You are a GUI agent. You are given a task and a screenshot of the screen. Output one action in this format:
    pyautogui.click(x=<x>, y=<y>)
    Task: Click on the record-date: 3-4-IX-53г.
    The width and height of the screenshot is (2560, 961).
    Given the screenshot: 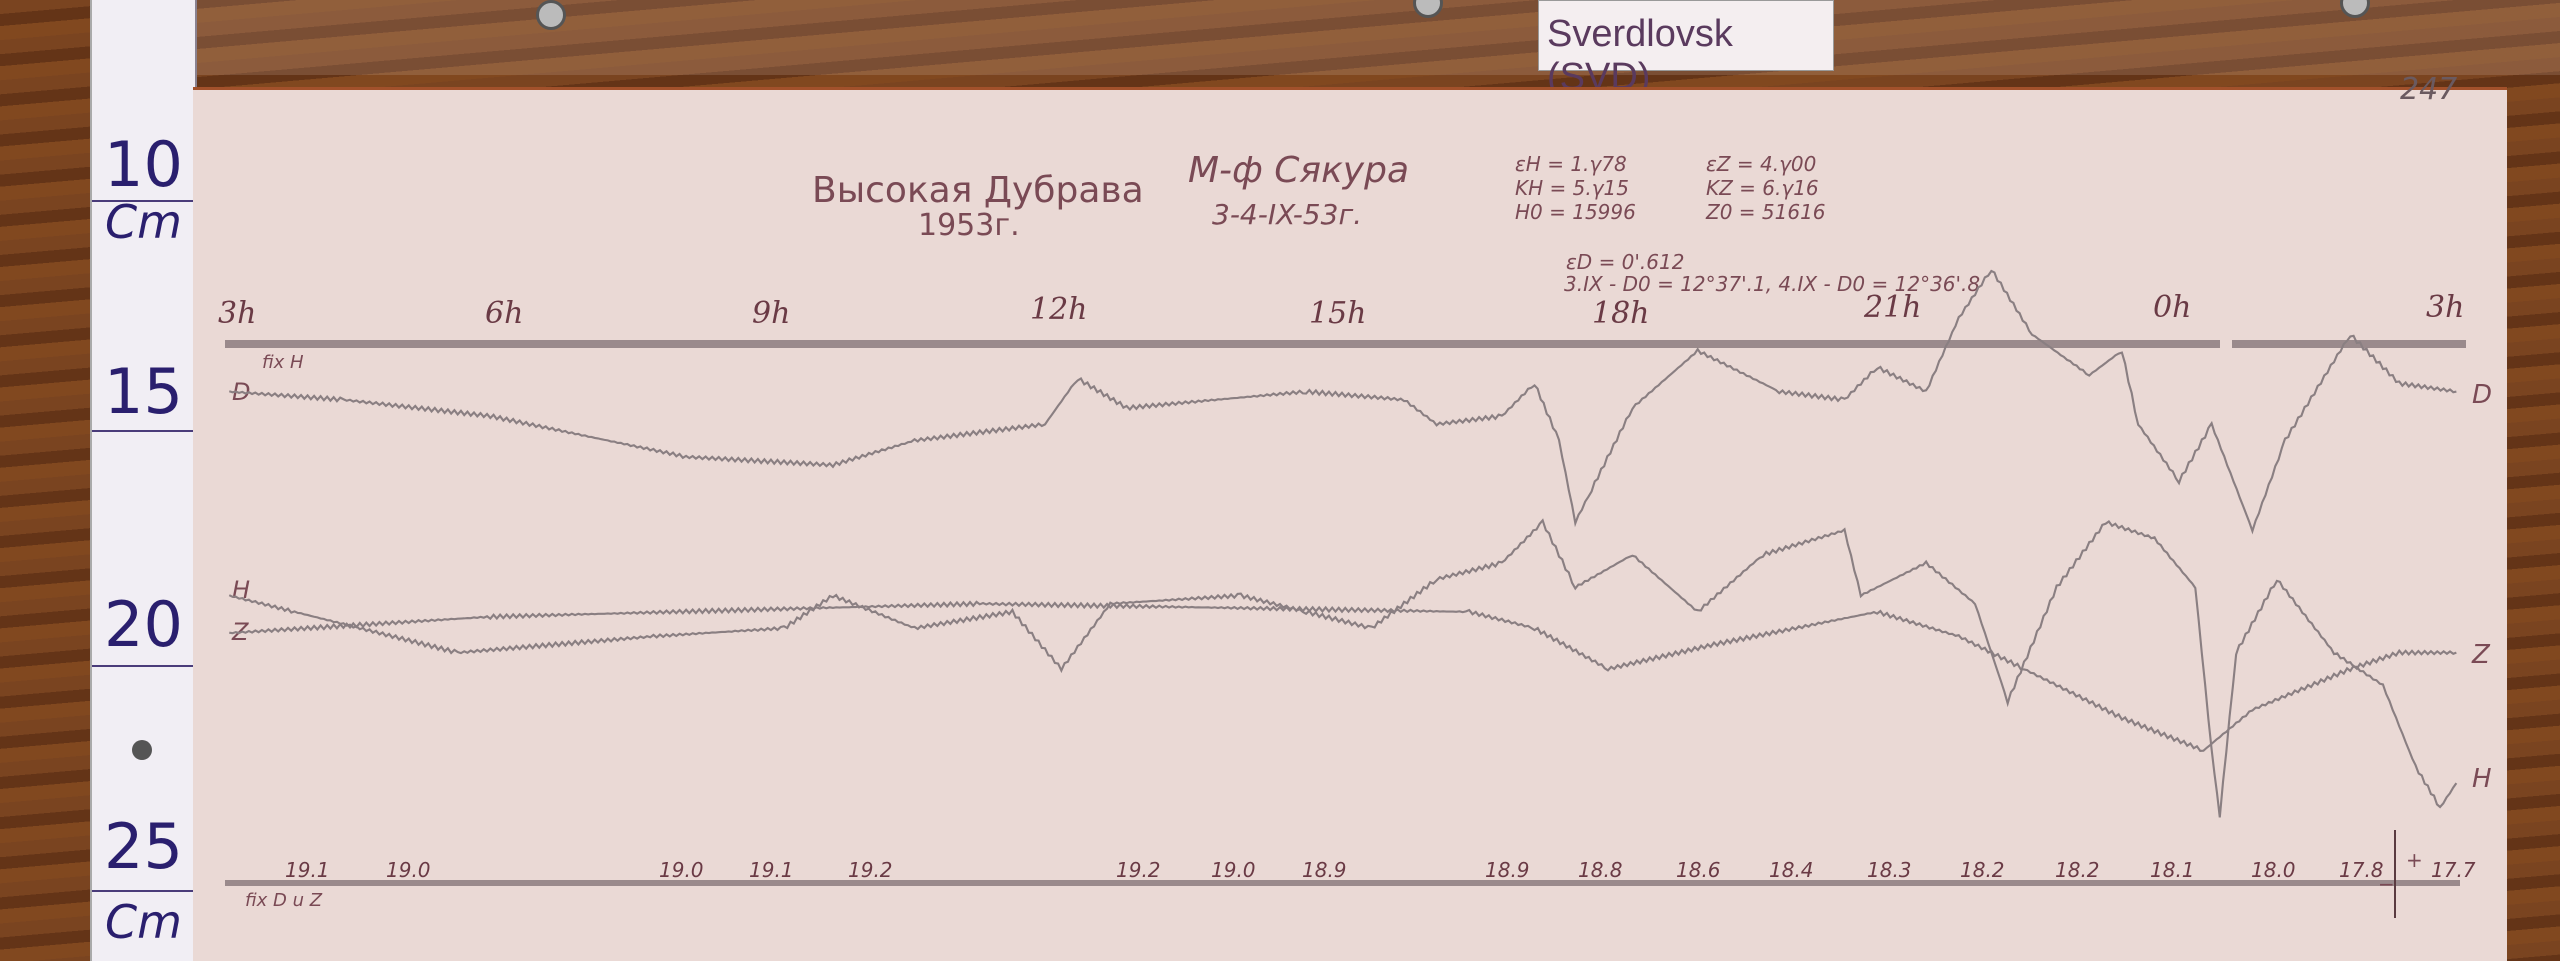 What is the action you would take?
    pyautogui.click(x=1287, y=214)
    